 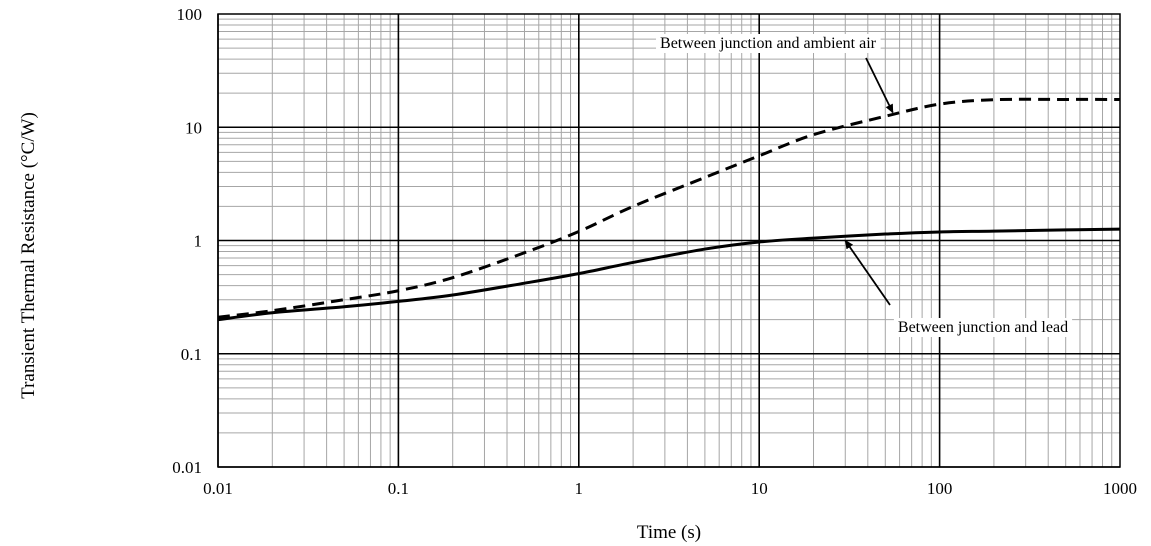 I want to click on annotation-label: Between junction and lead, so click(x=983, y=327).